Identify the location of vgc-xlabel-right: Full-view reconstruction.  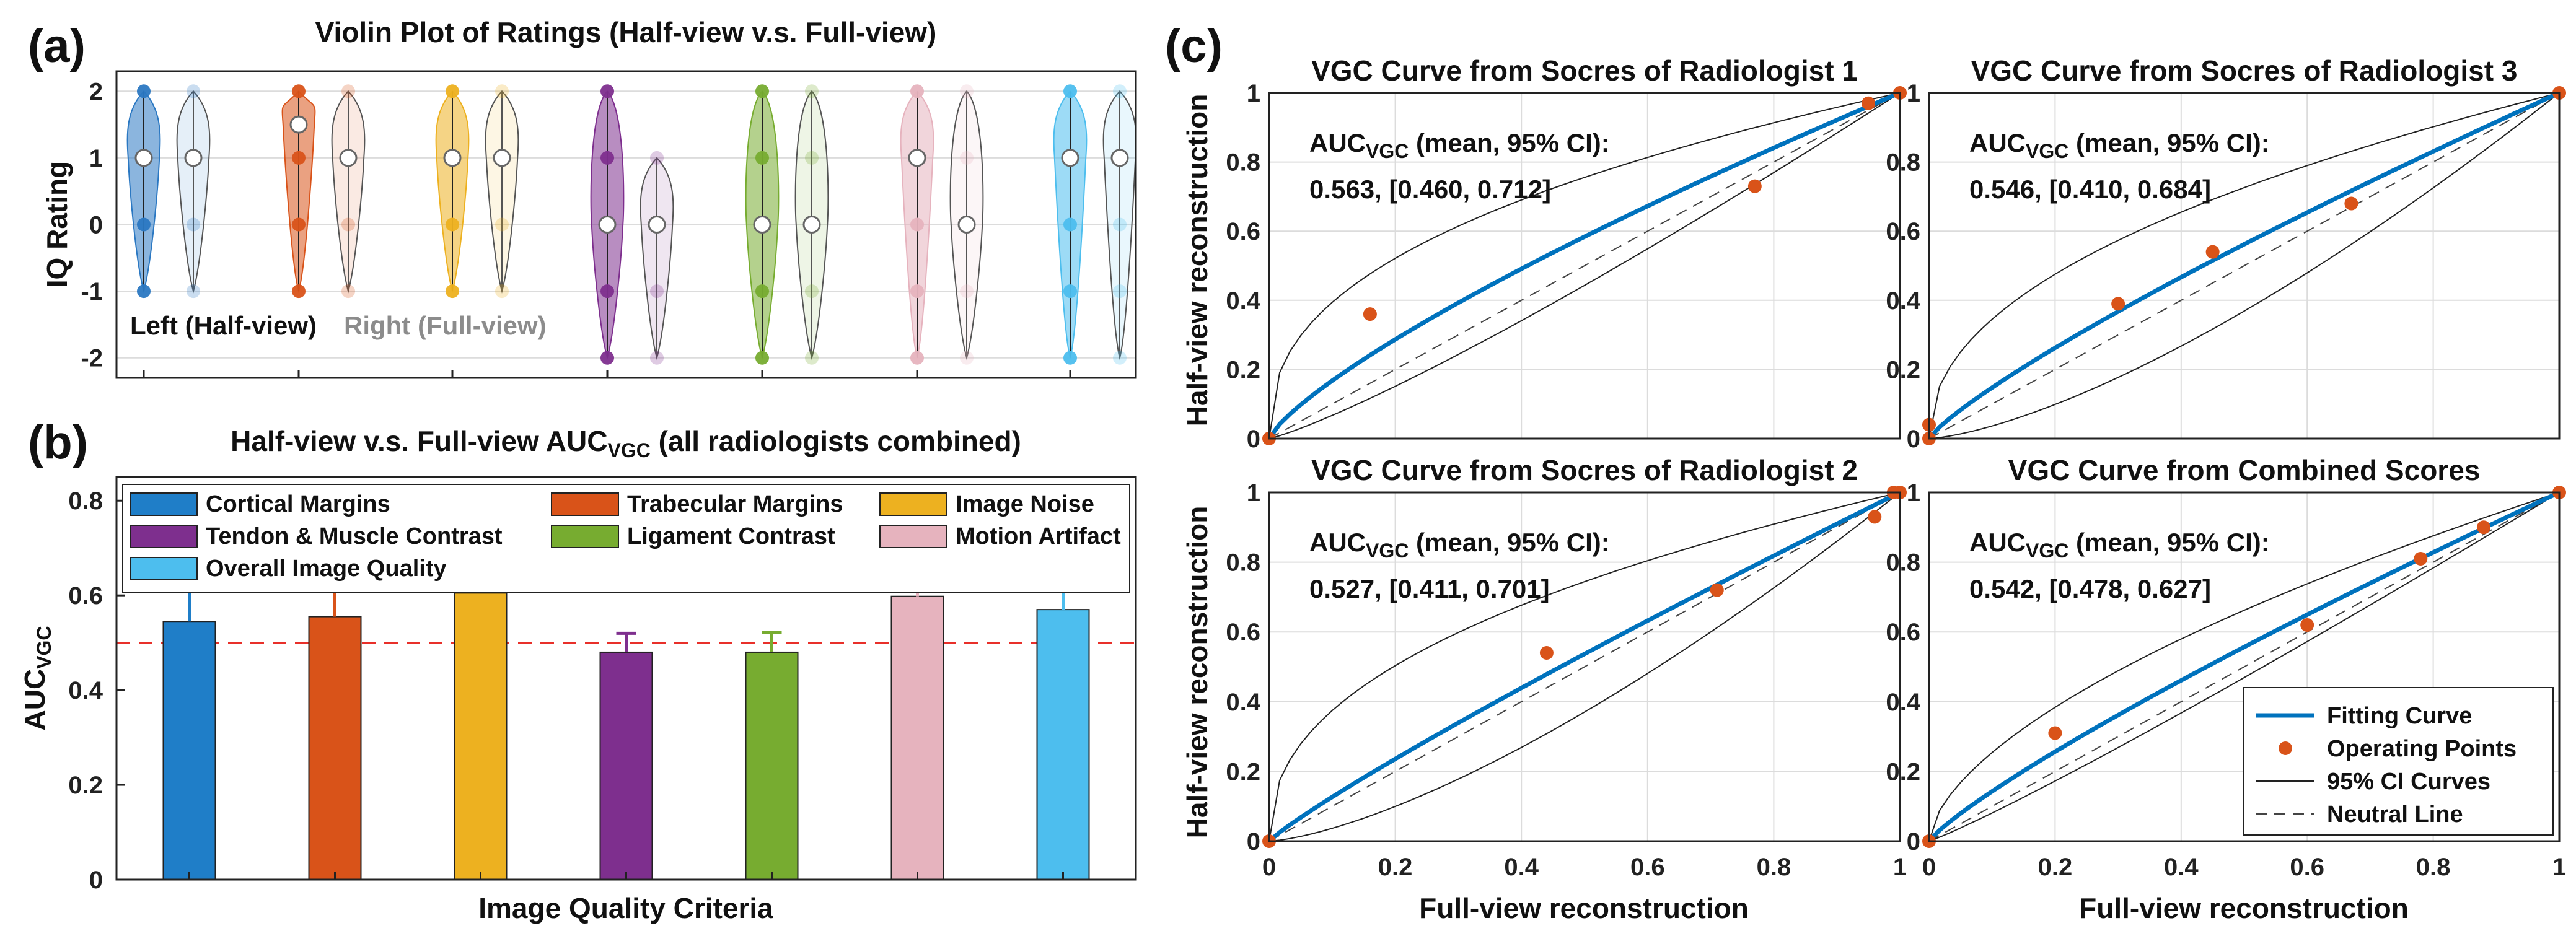
(2244, 908).